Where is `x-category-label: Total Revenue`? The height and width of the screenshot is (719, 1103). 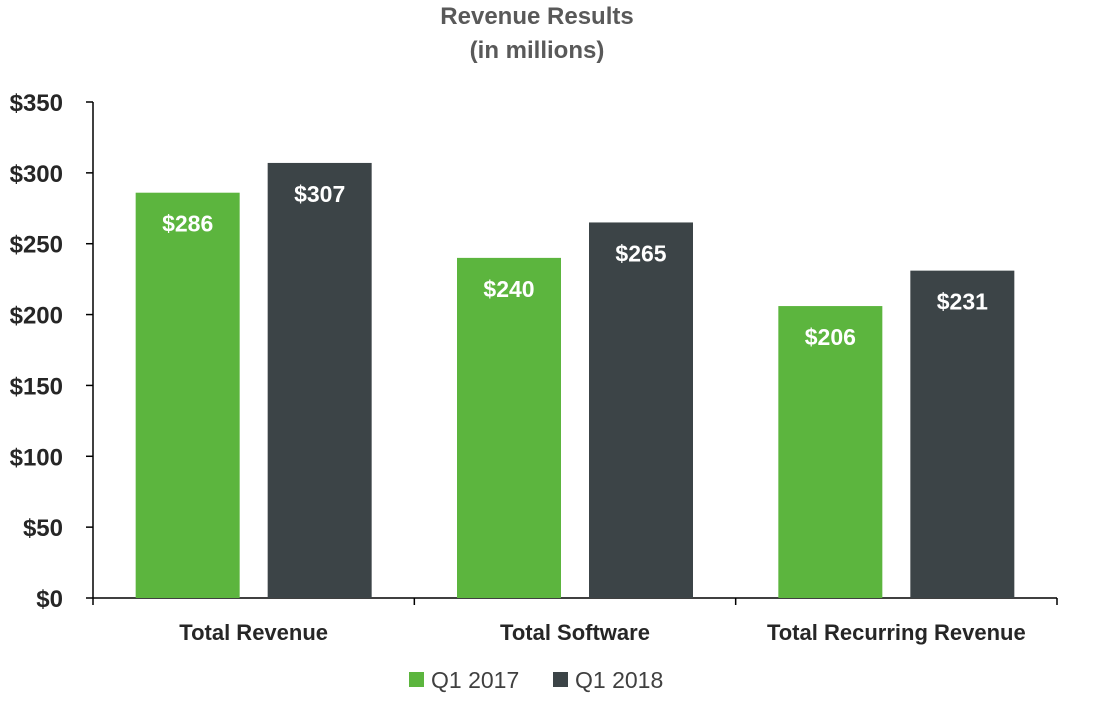
x-category-label: Total Revenue is located at coordinates (253, 632).